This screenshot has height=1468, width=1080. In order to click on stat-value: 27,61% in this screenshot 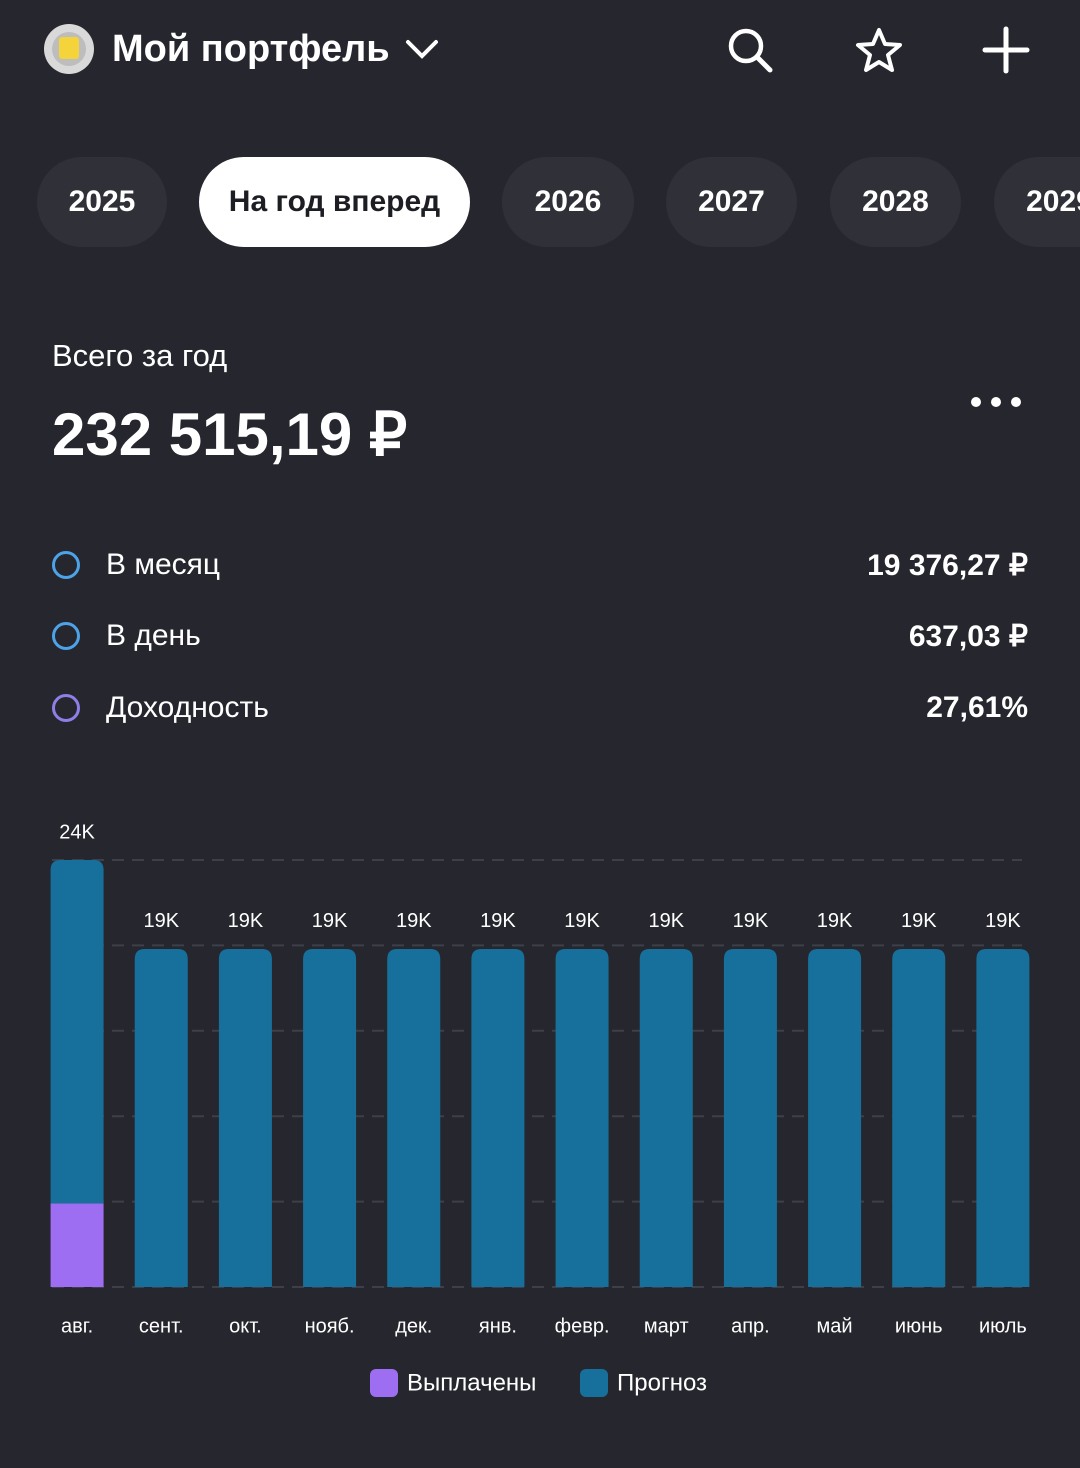, I will do `click(977, 707)`.